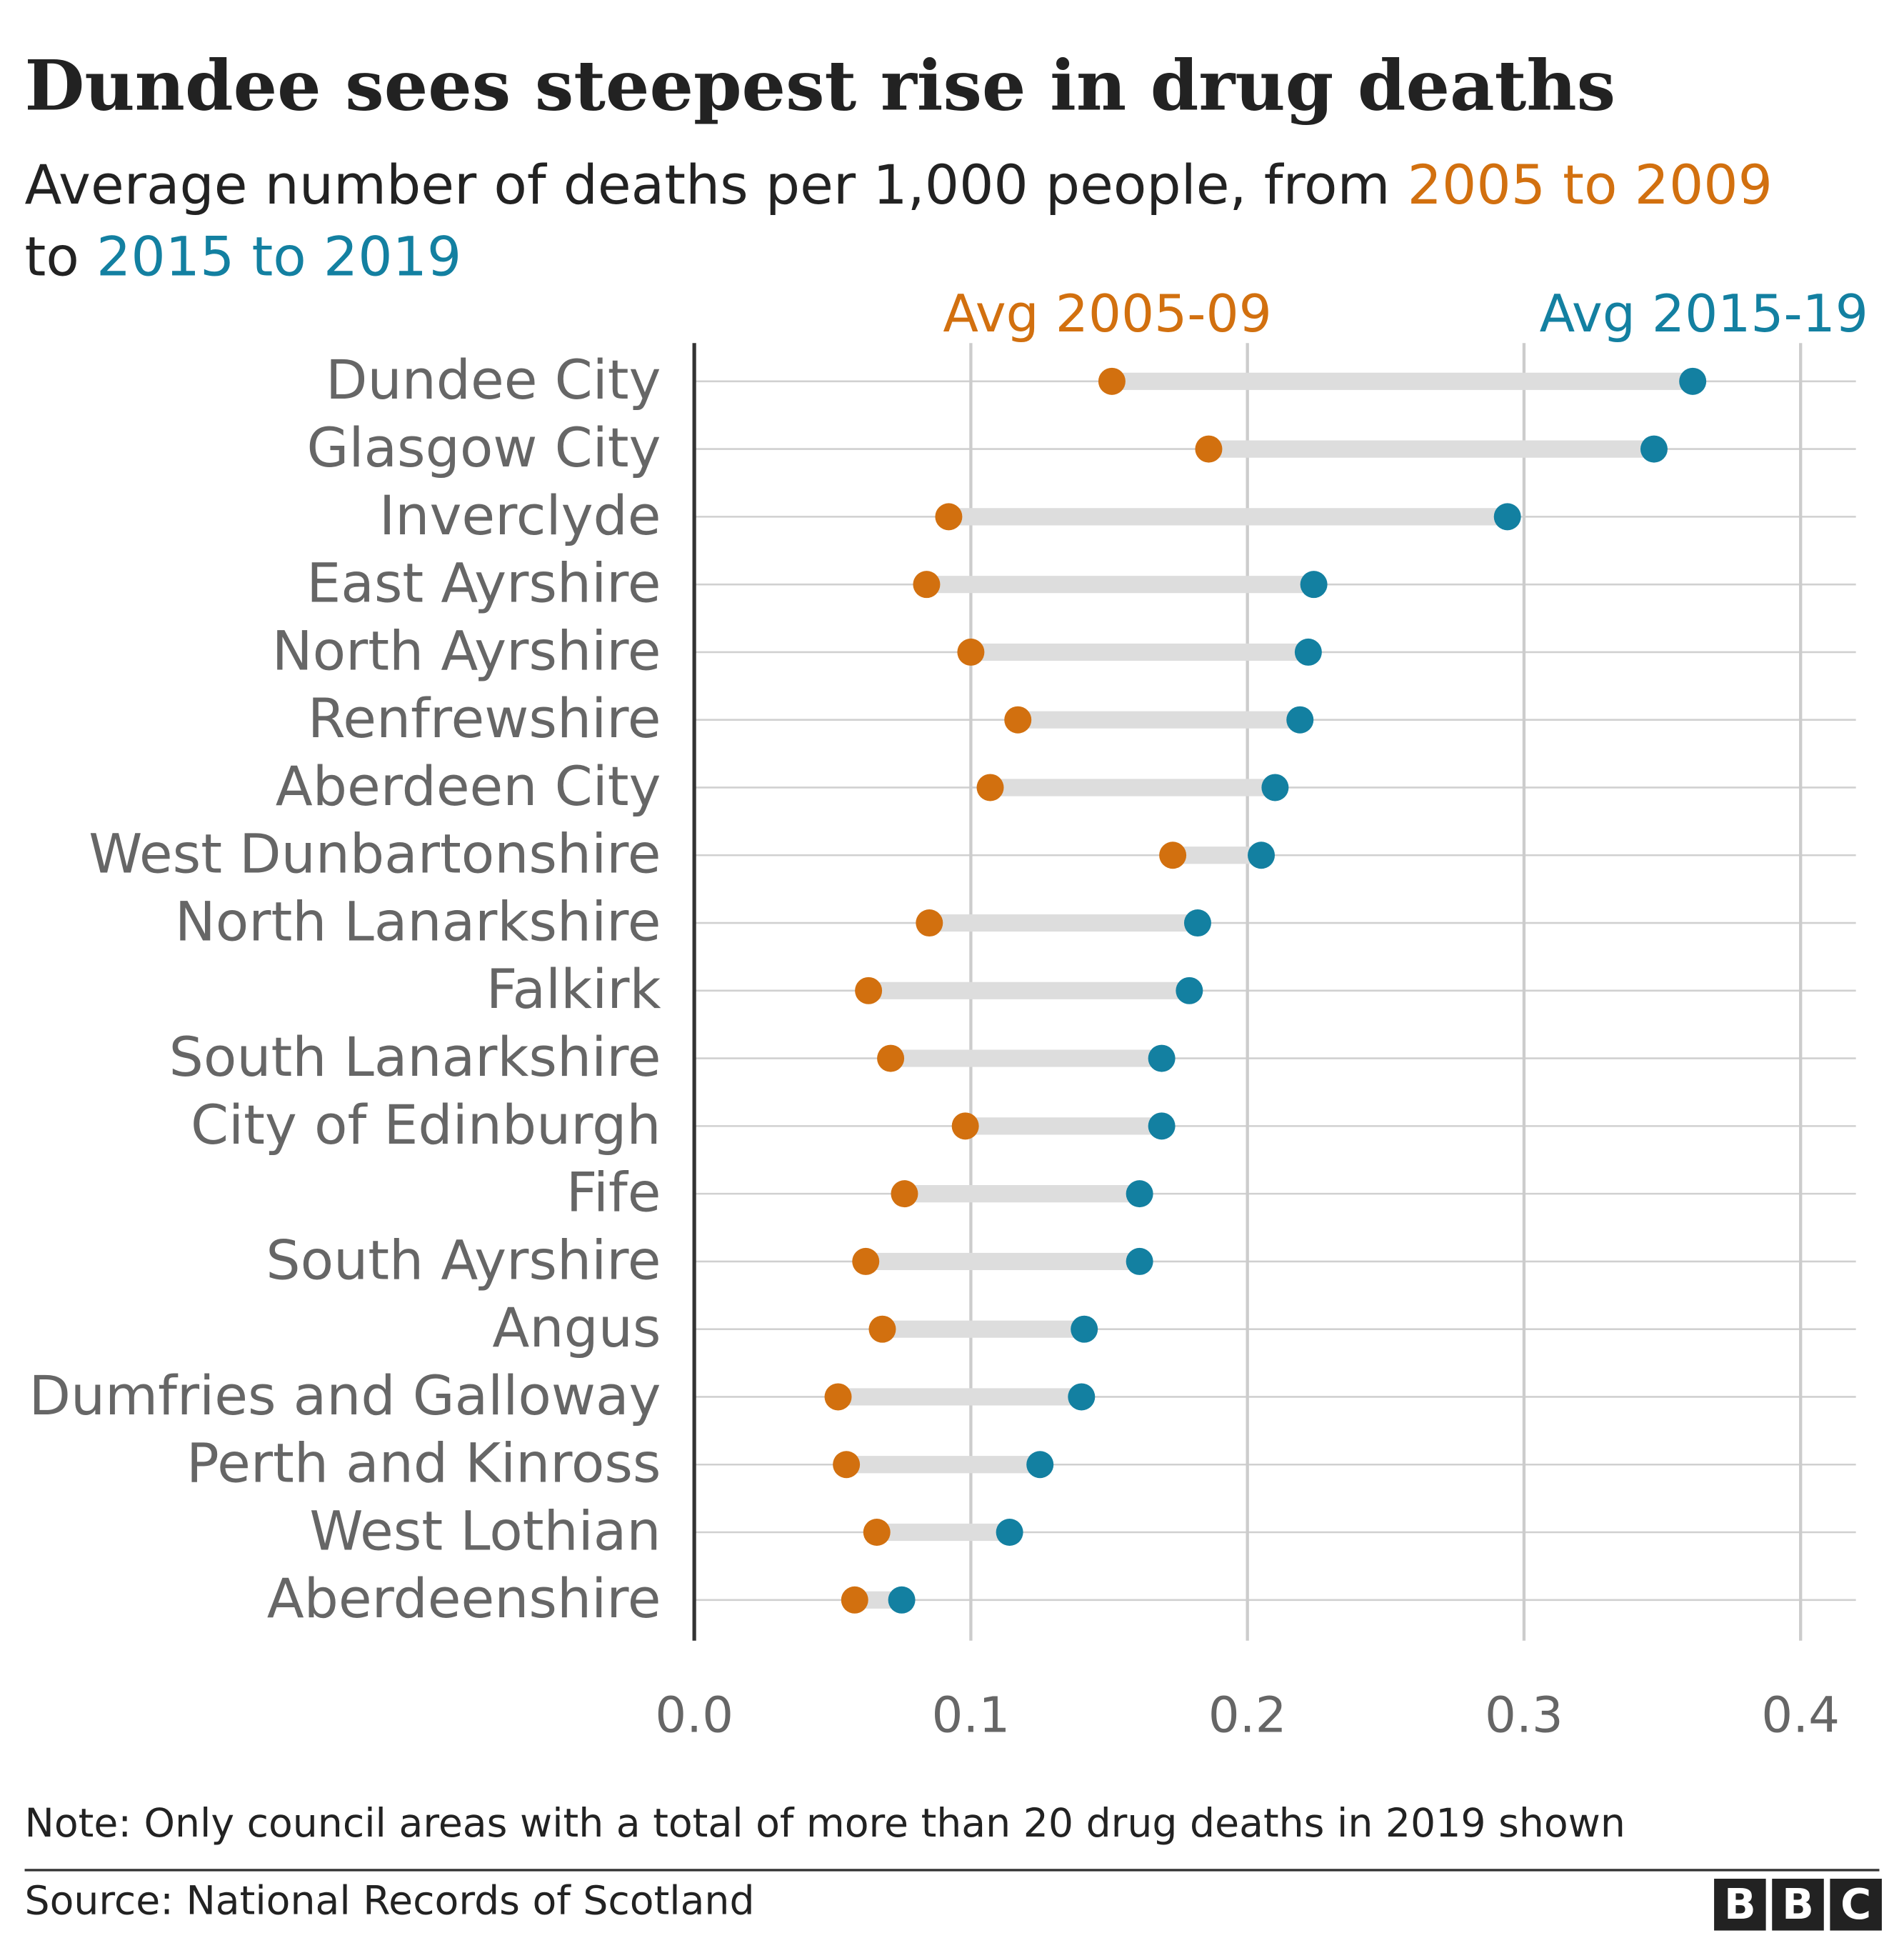  Describe the element at coordinates (468, 786) in the screenshot. I see `y-tick-label: Aberdeen City` at that location.